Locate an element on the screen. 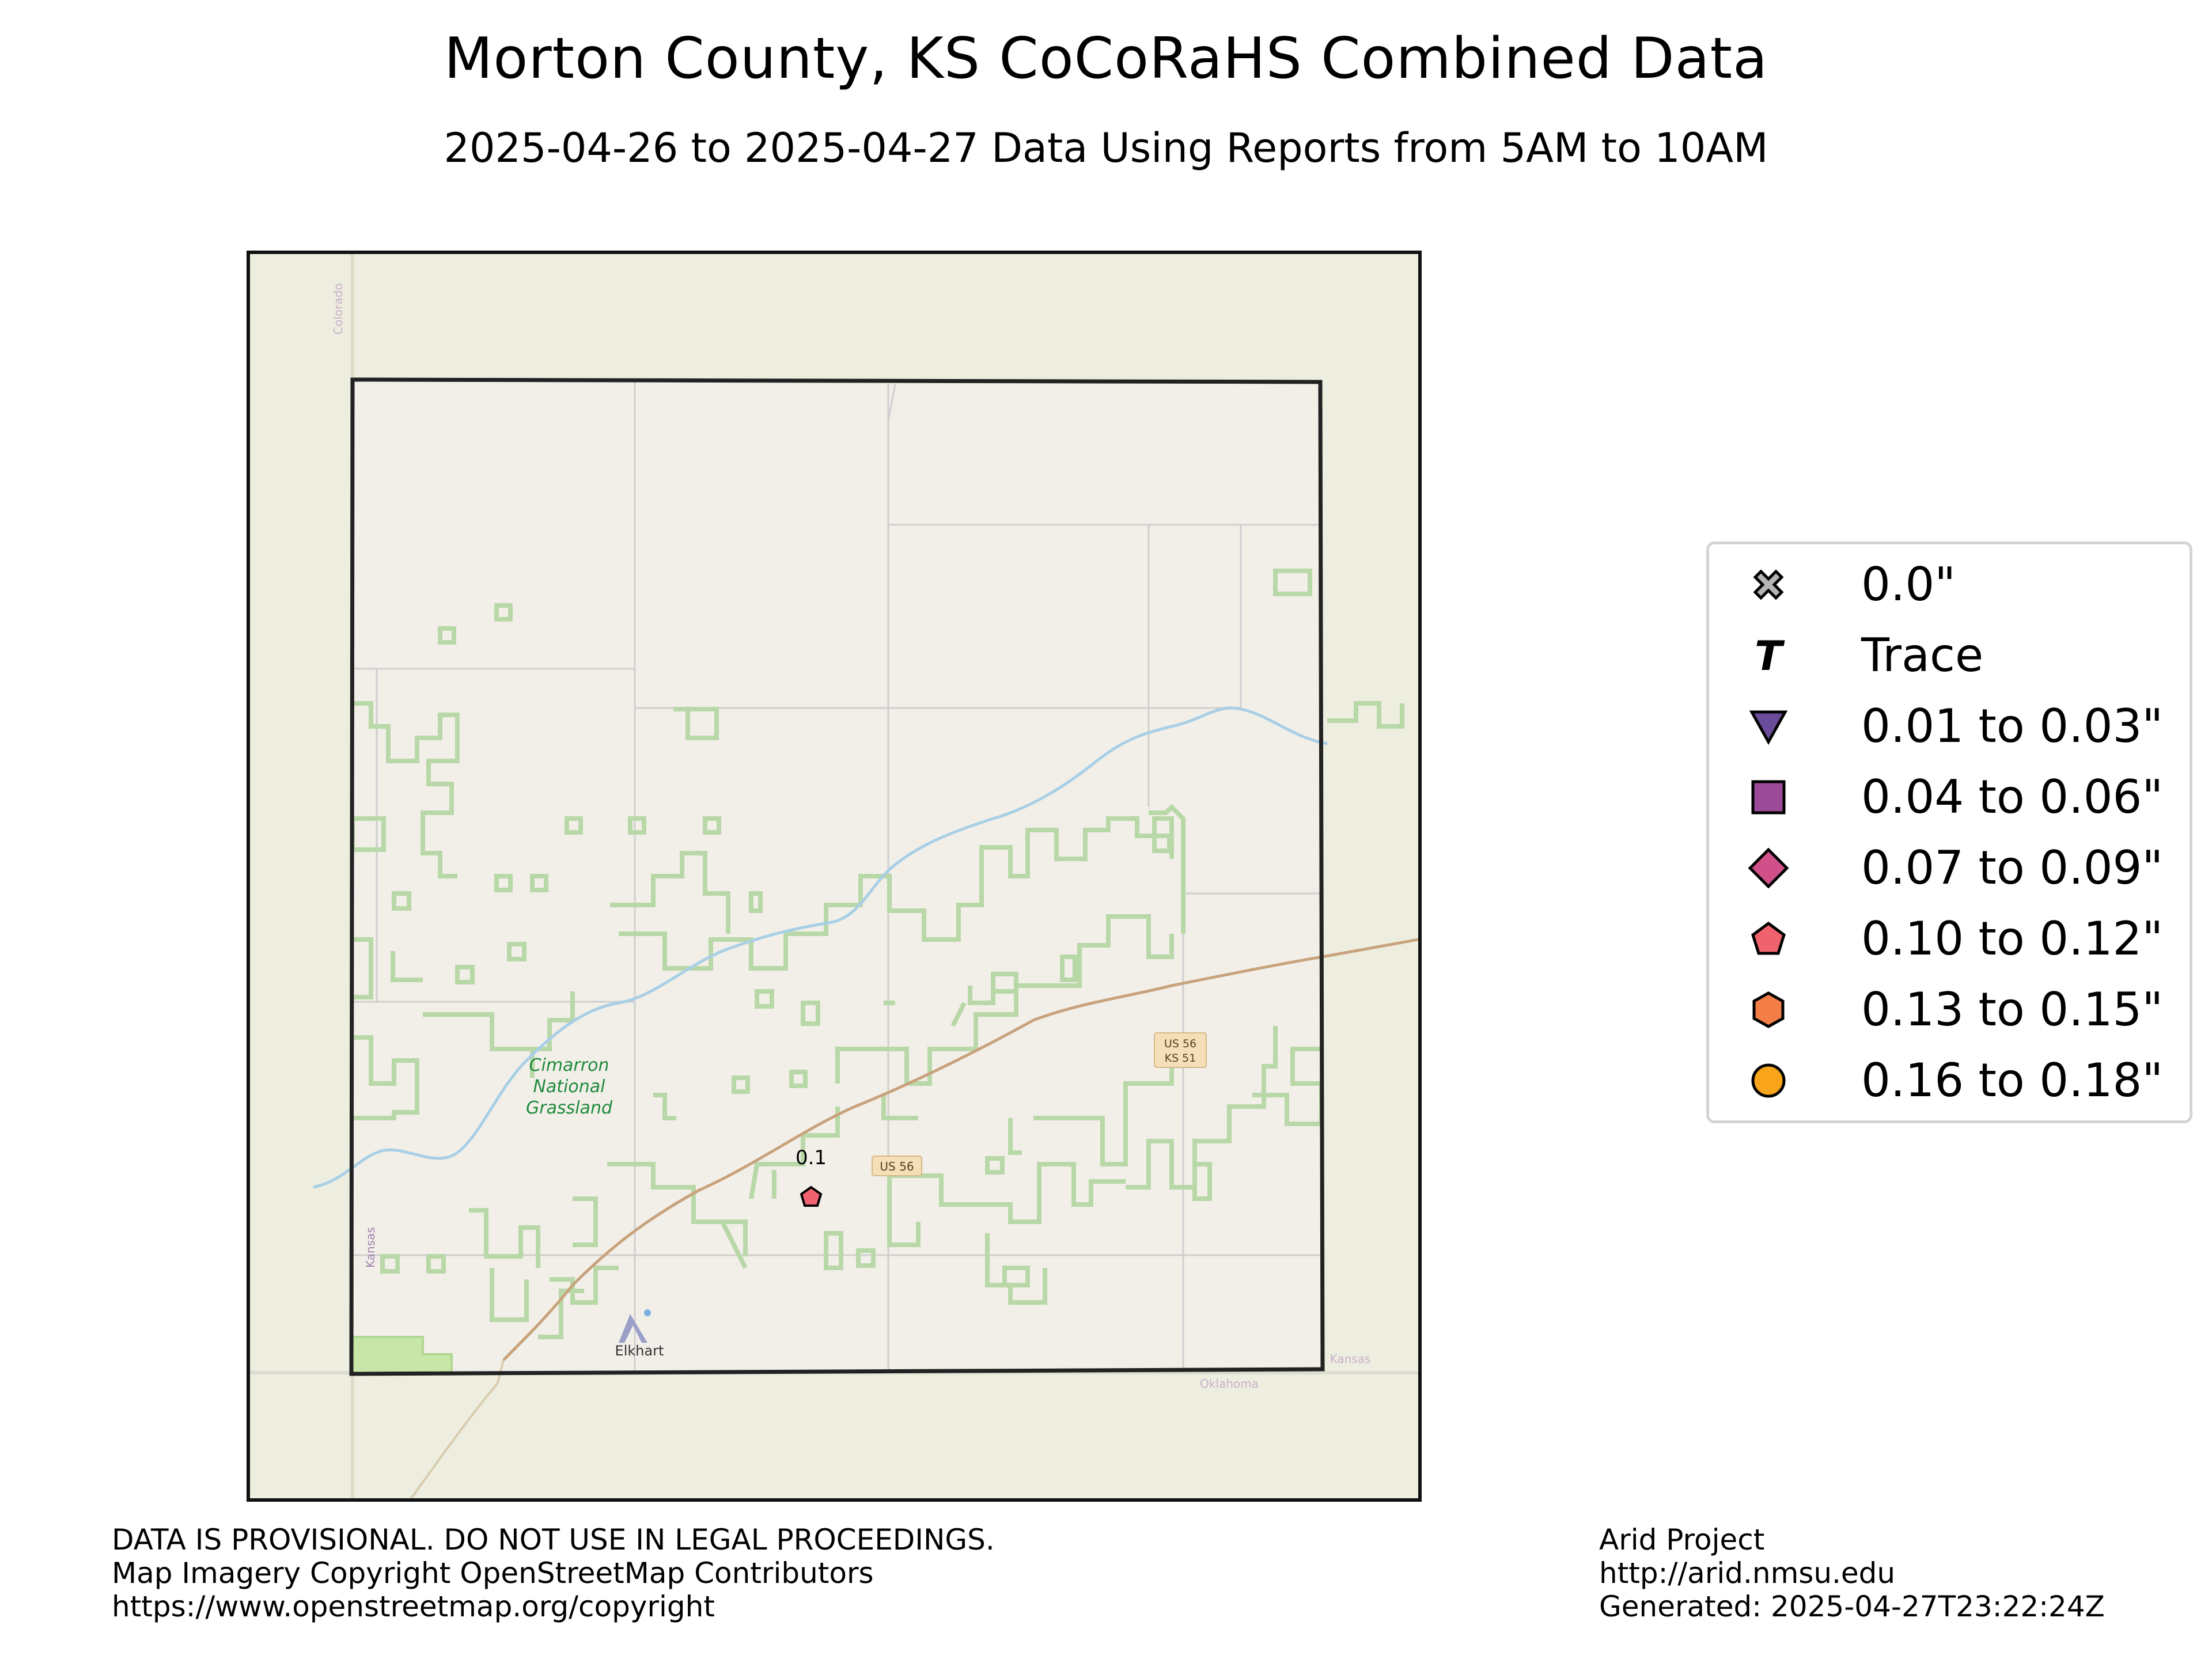 This screenshot has width=2212, height=1659. legend-item-007-009: 0.07 to 0.09" is located at coordinates (1949, 868).